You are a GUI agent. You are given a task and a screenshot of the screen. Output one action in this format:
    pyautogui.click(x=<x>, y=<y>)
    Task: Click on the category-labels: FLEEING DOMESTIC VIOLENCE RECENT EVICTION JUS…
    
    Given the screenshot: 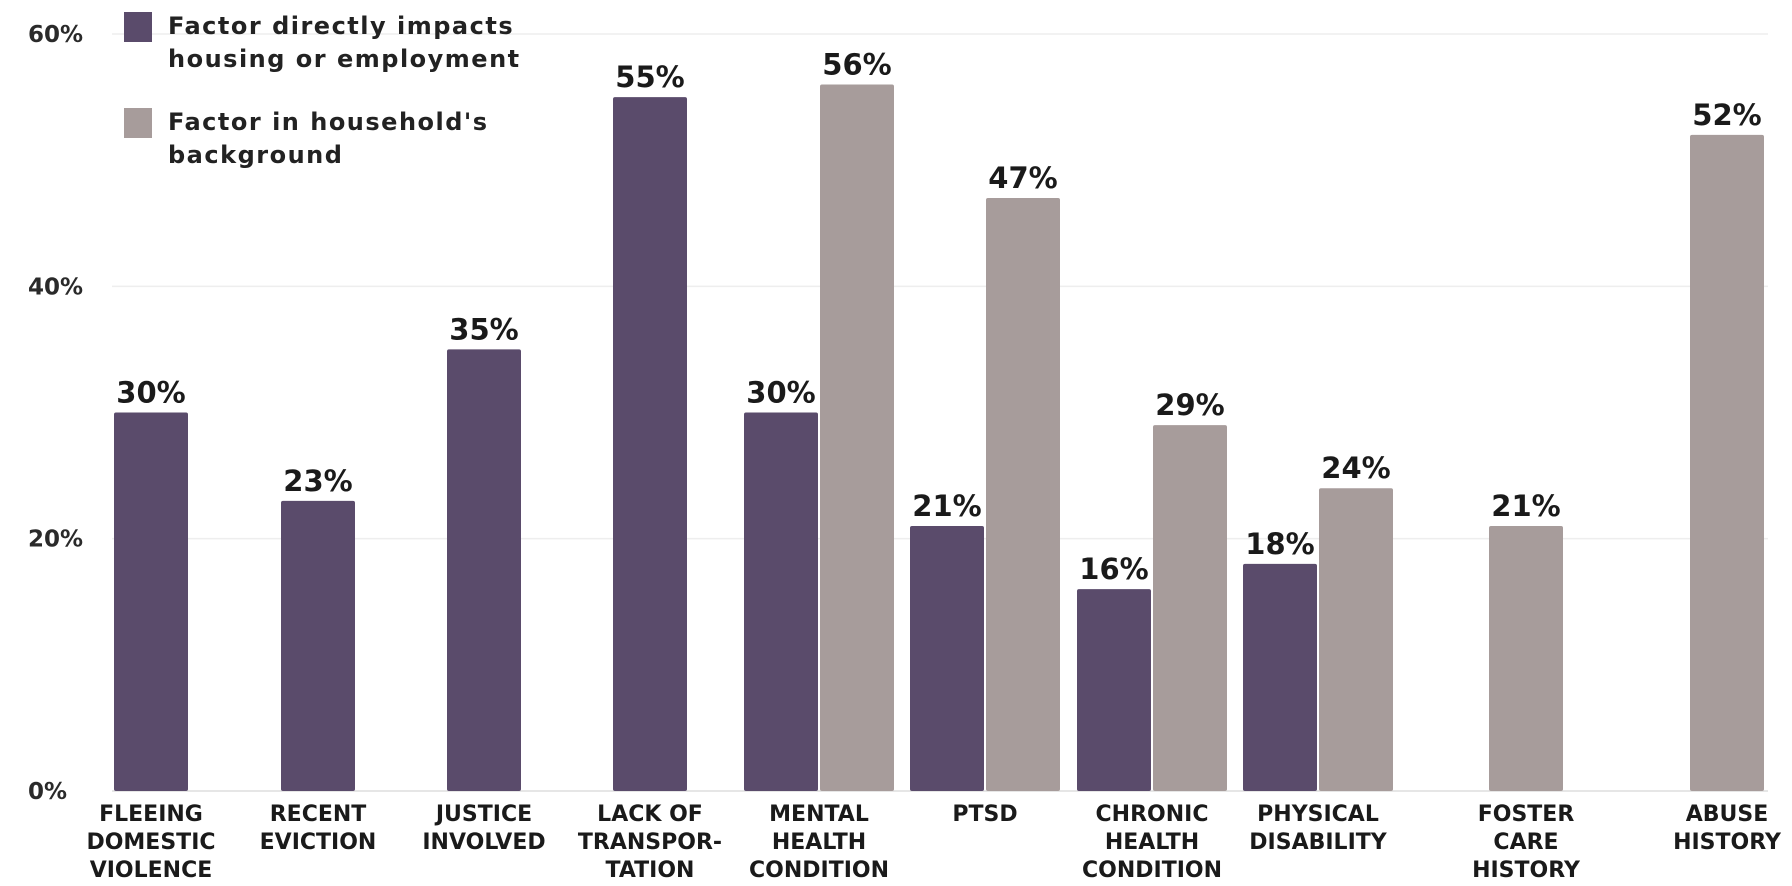 What is the action you would take?
    pyautogui.click(x=934, y=842)
    